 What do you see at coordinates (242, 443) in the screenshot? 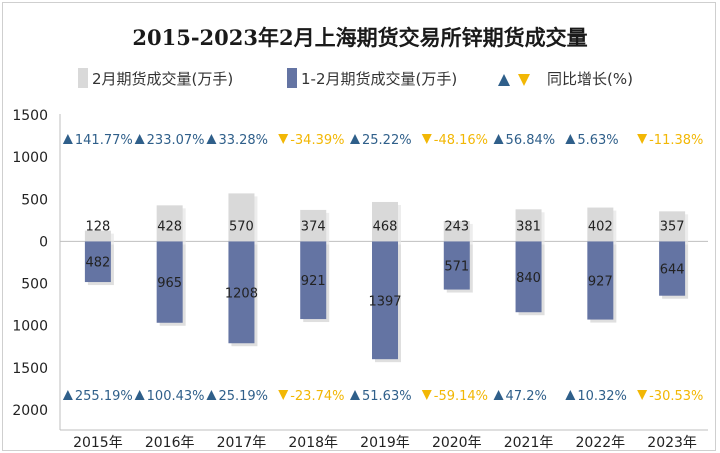
I see `x-tick-label: 2017年` at bounding box center [242, 443].